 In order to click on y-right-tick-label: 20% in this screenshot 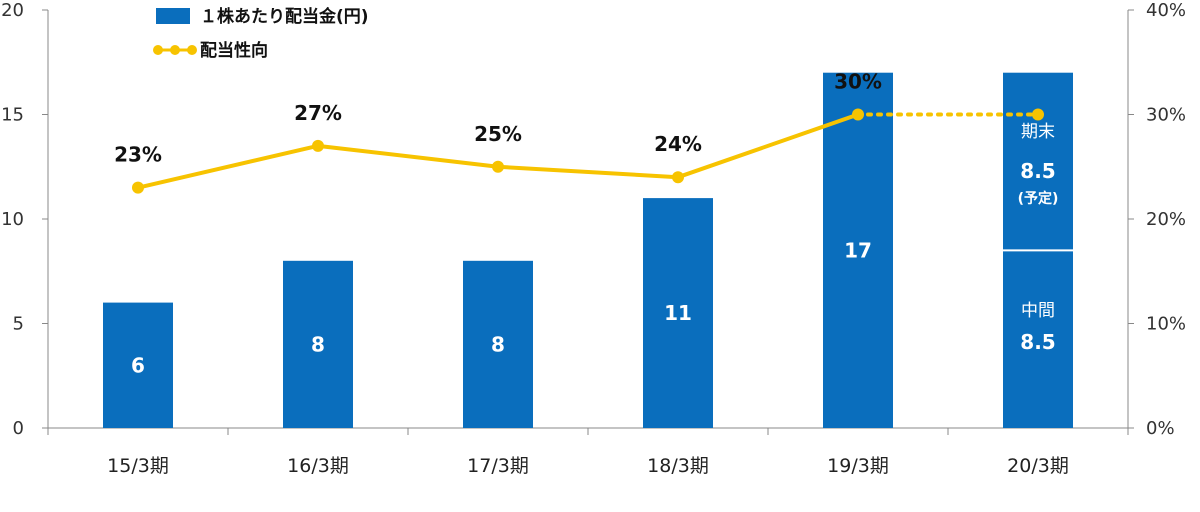, I will do `click(1166, 219)`.